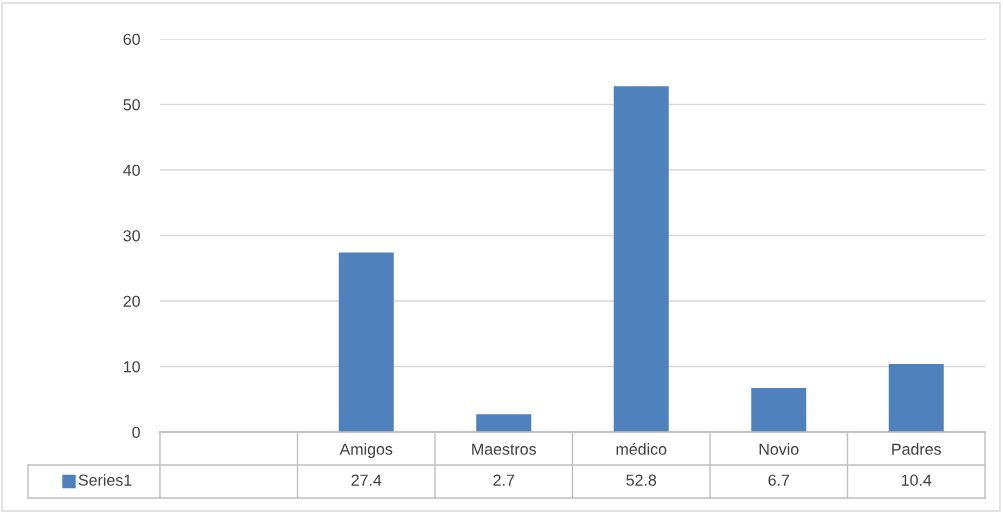 Image resolution: width=1003 pixels, height=513 pixels. I want to click on data-label: 6.7, so click(779, 480).